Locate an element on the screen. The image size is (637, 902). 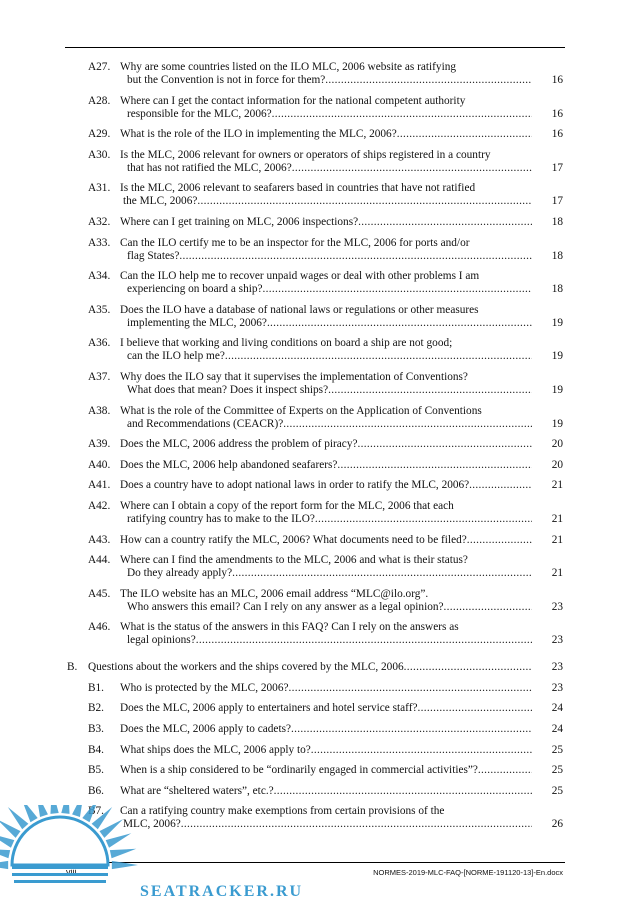
entry-title: Does the MLC, 2006 apply to cadets? is located at coordinates (205, 729).